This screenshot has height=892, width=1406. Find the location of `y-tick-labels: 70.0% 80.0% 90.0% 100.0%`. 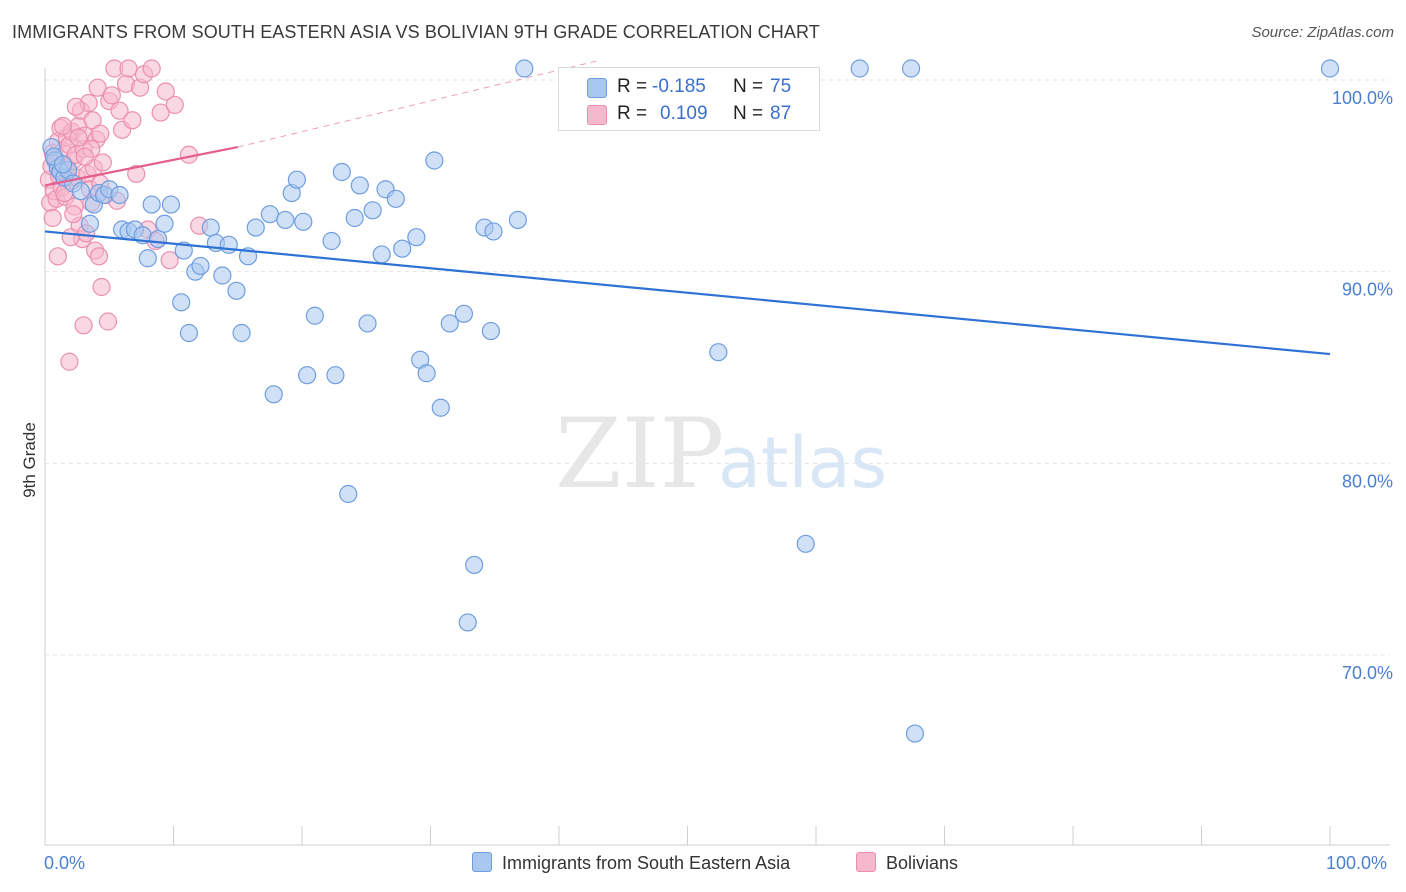

y-tick-labels: 70.0% 80.0% 90.0% 100.0% is located at coordinates (1362, 385).